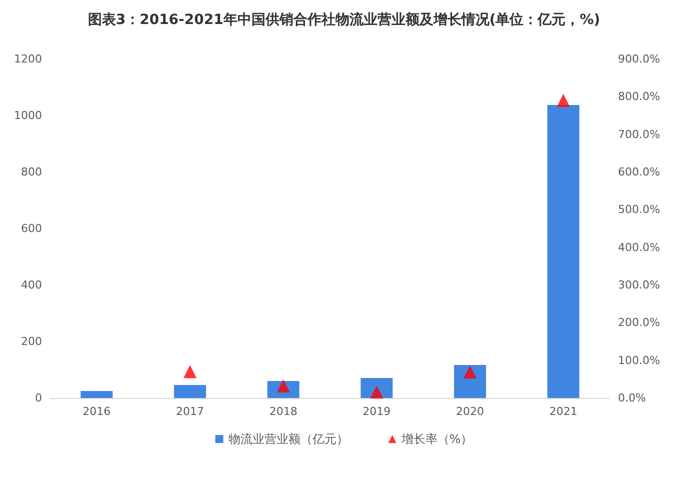  I want to click on x-tick-label: 2019, so click(376, 411).